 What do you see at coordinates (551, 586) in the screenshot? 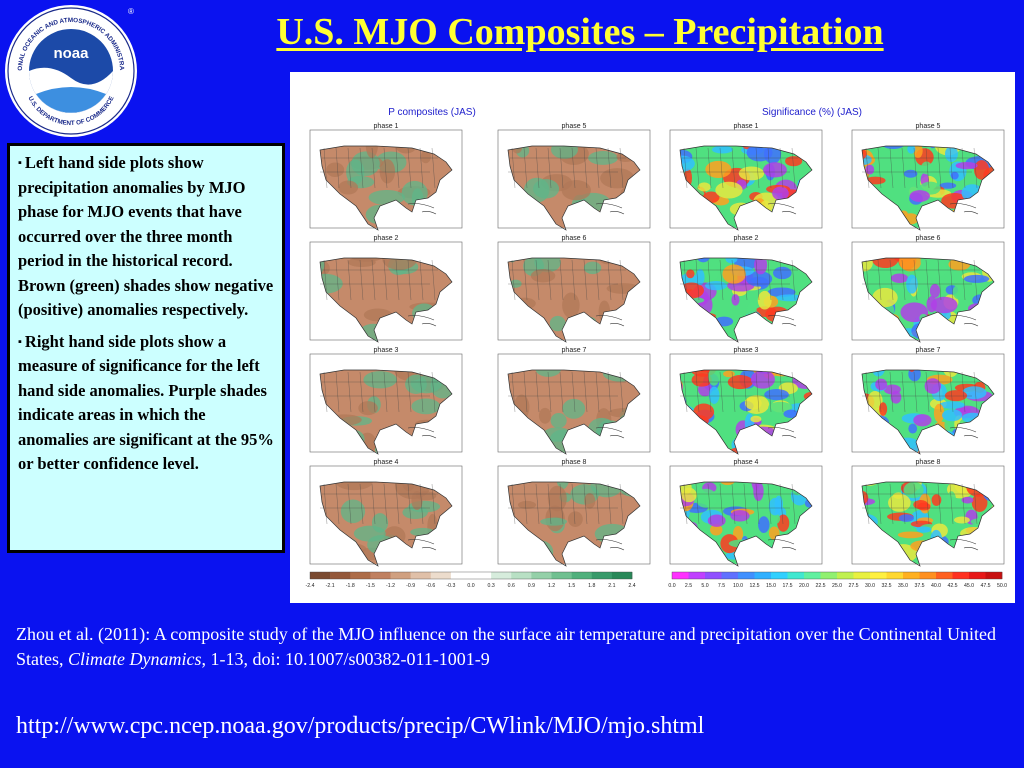
I see `colorbar-tick-label: 1.2` at bounding box center [551, 586].